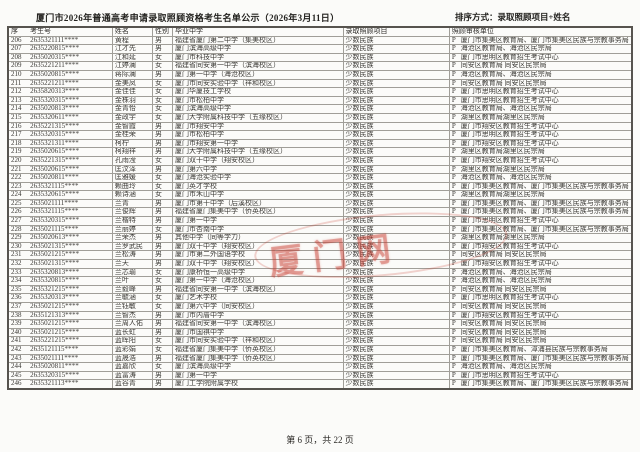 Image resolution: width=640 pixels, height=452 pixels. Describe the element at coordinates (502, 117) in the screenshot. I see `audit-unit-name: 湖里区教育局湖里区民宗局` at that location.